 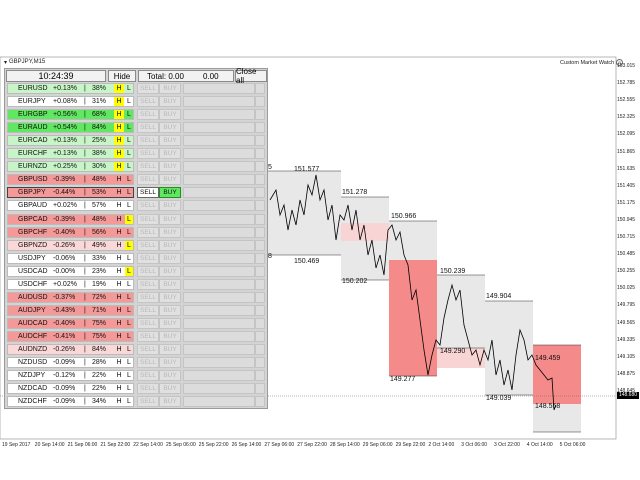 What do you see at coordinates (99, 258) in the screenshot?
I see `pair-percent: 33%` at bounding box center [99, 258].